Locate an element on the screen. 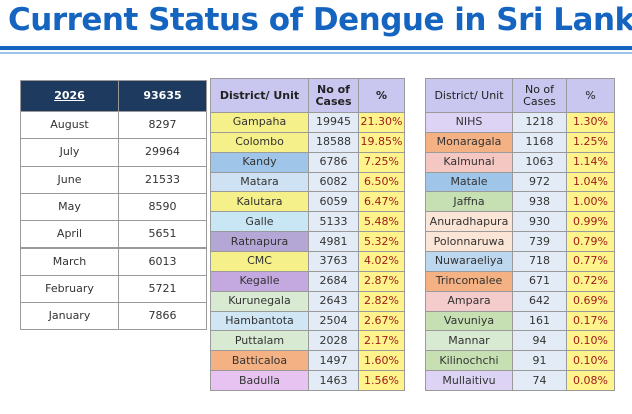 The height and width of the screenshot is (414, 632). district-percent-cell: 0.99% is located at coordinates (590, 222).